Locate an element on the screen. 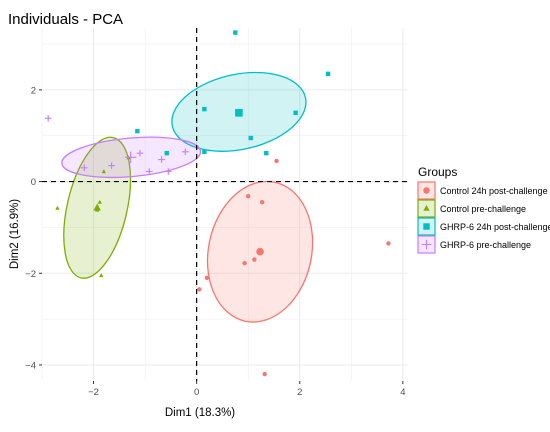 Image resolution: width=550 pixels, height=432 pixels. legend-item: GHRP-6 24h post-challenge is located at coordinates (483, 226).